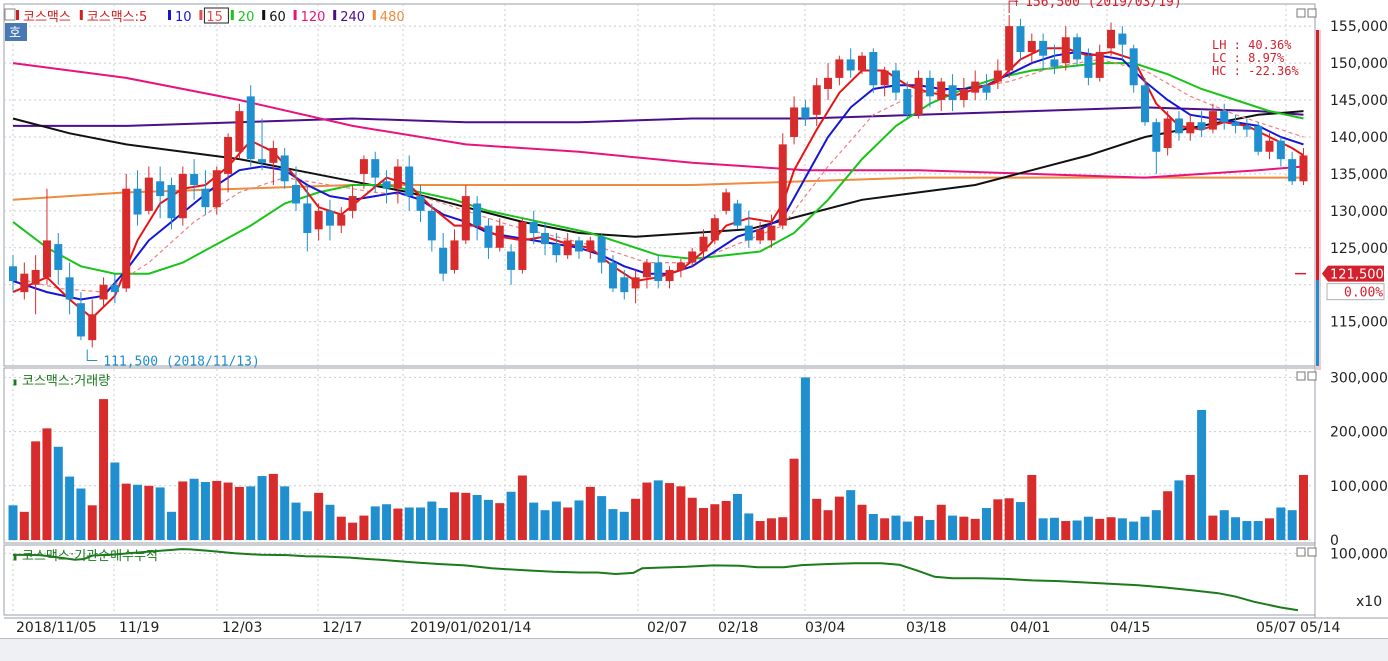  I want to click on stats-line: LH : 40.36%, so click(1252, 45).